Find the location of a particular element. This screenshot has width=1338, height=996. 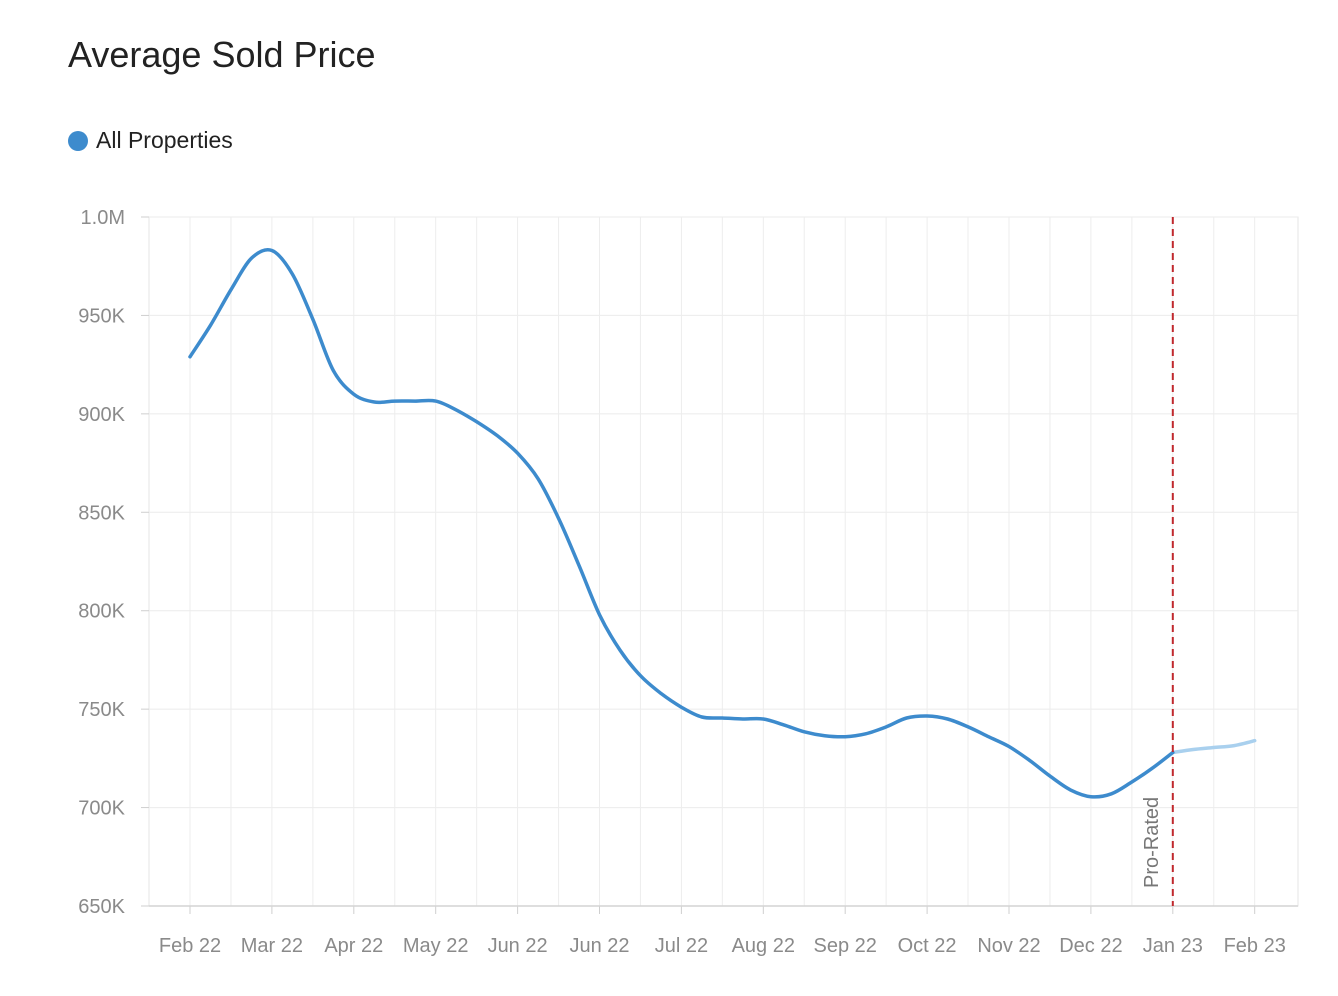

chart-title: Average Sold Price is located at coordinates (222, 54).